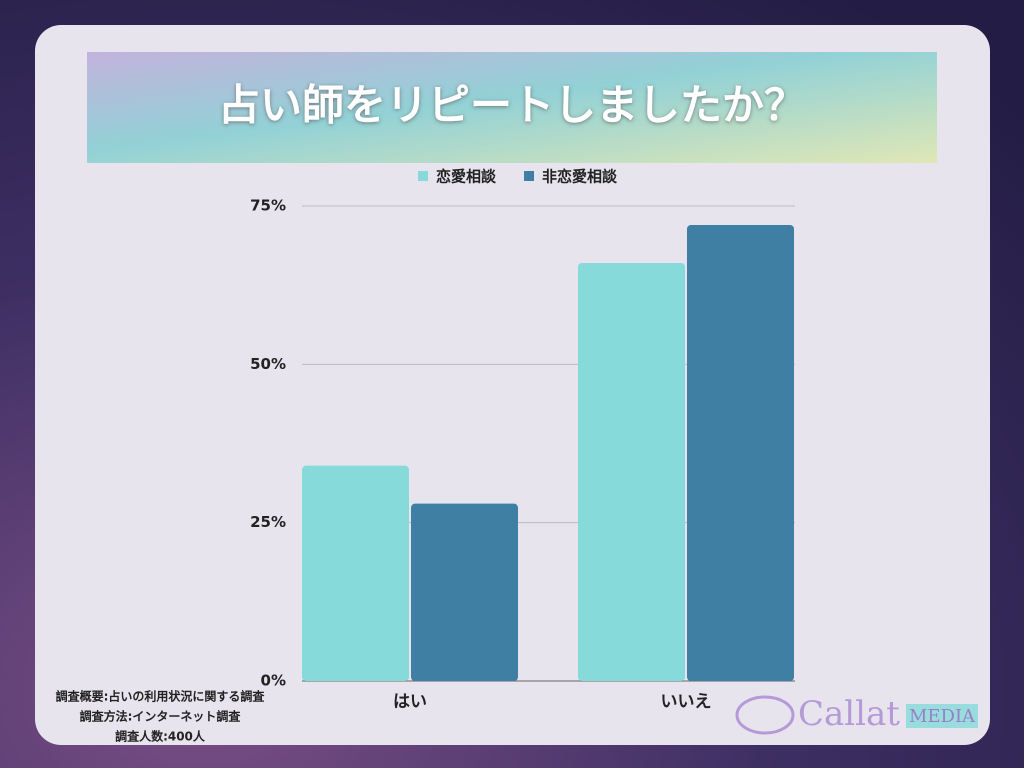  What do you see at coordinates (161, 716) in the screenshot?
I see `footnote: 調査方法:インターネット調査` at bounding box center [161, 716].